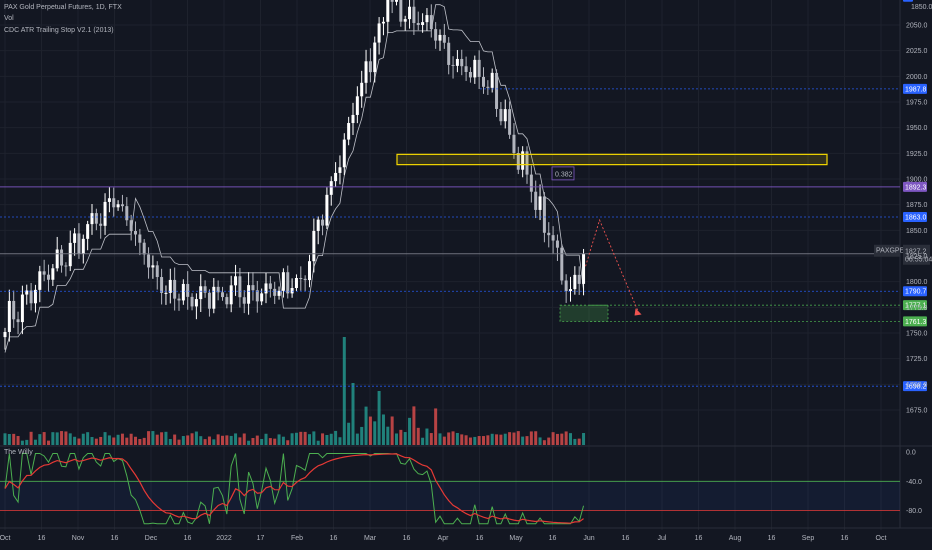  I want to click on price-tick-label: 1875.0, so click(917, 205).